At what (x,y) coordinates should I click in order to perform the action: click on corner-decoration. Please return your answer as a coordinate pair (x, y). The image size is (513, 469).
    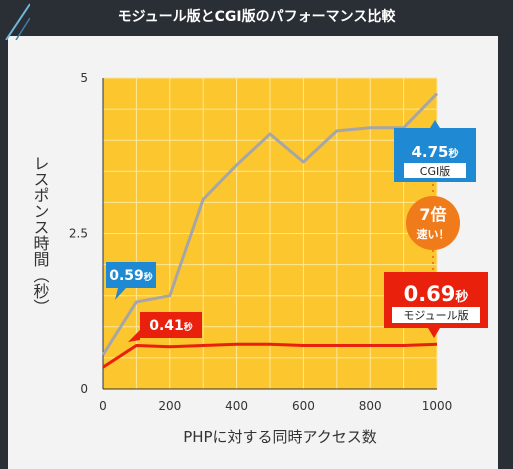
    Looking at the image, I should click on (17, 21).